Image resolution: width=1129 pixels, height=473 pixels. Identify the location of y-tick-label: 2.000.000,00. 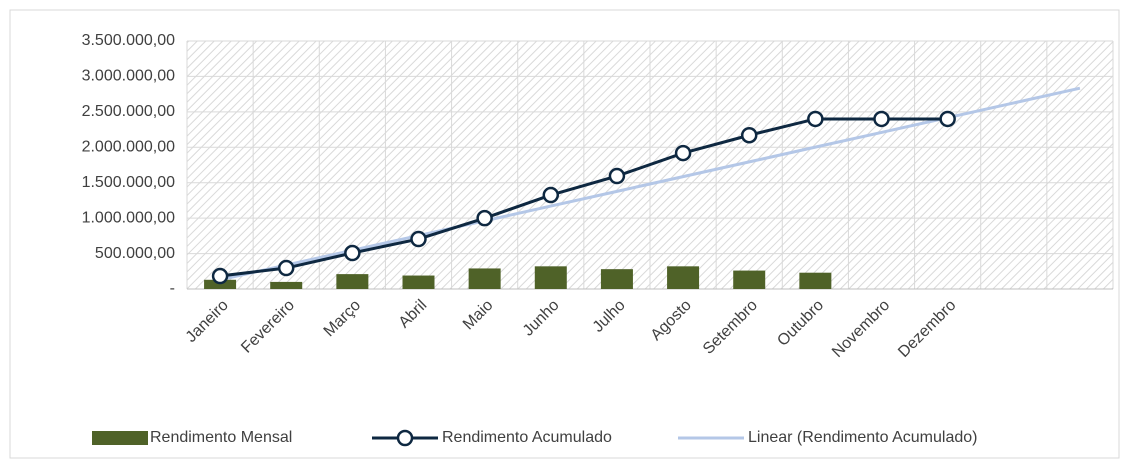
(129, 147).